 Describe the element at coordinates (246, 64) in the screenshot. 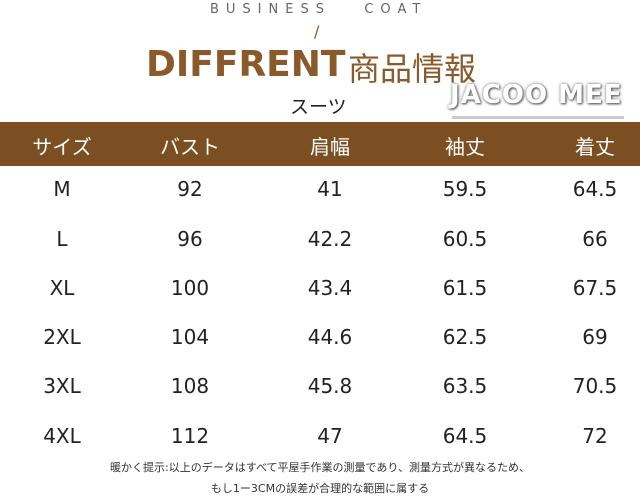

I see `title: DIFFRENT` at that location.